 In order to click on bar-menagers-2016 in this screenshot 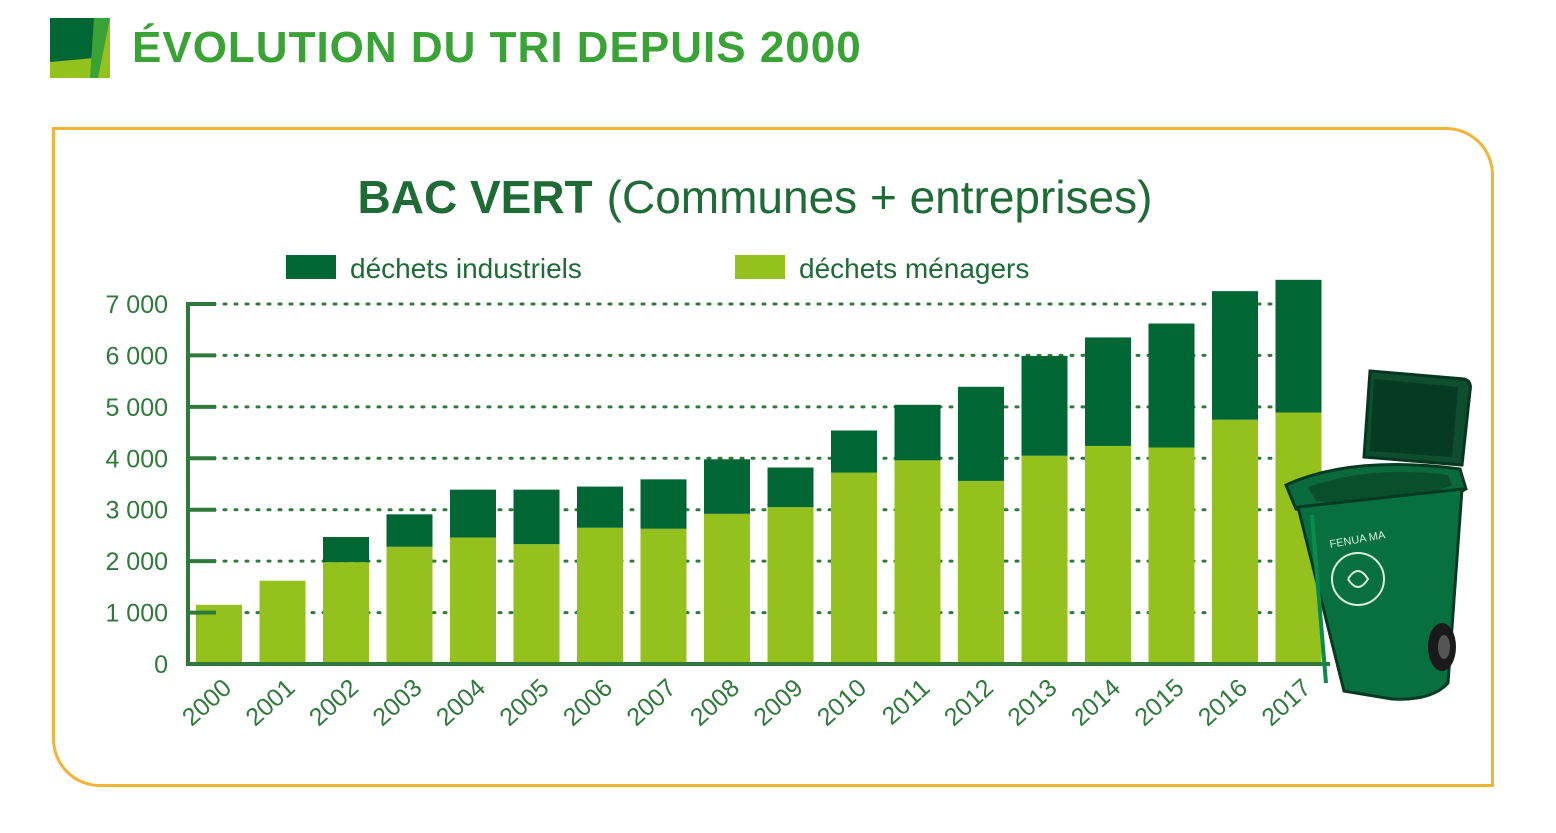, I will do `click(1235, 541)`.